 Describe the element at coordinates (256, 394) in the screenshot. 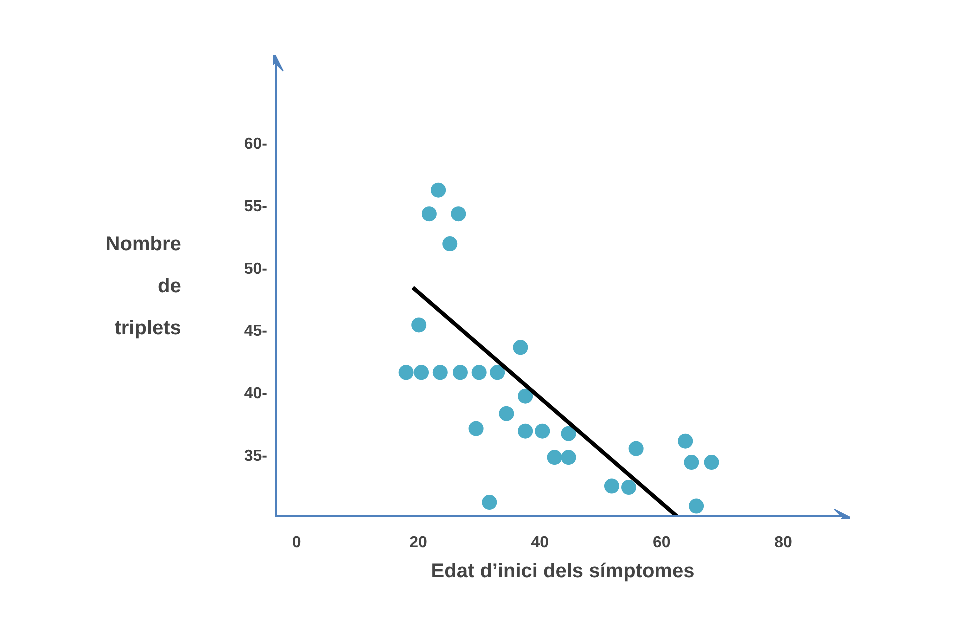

I see `y-tick-label: 40-` at that location.